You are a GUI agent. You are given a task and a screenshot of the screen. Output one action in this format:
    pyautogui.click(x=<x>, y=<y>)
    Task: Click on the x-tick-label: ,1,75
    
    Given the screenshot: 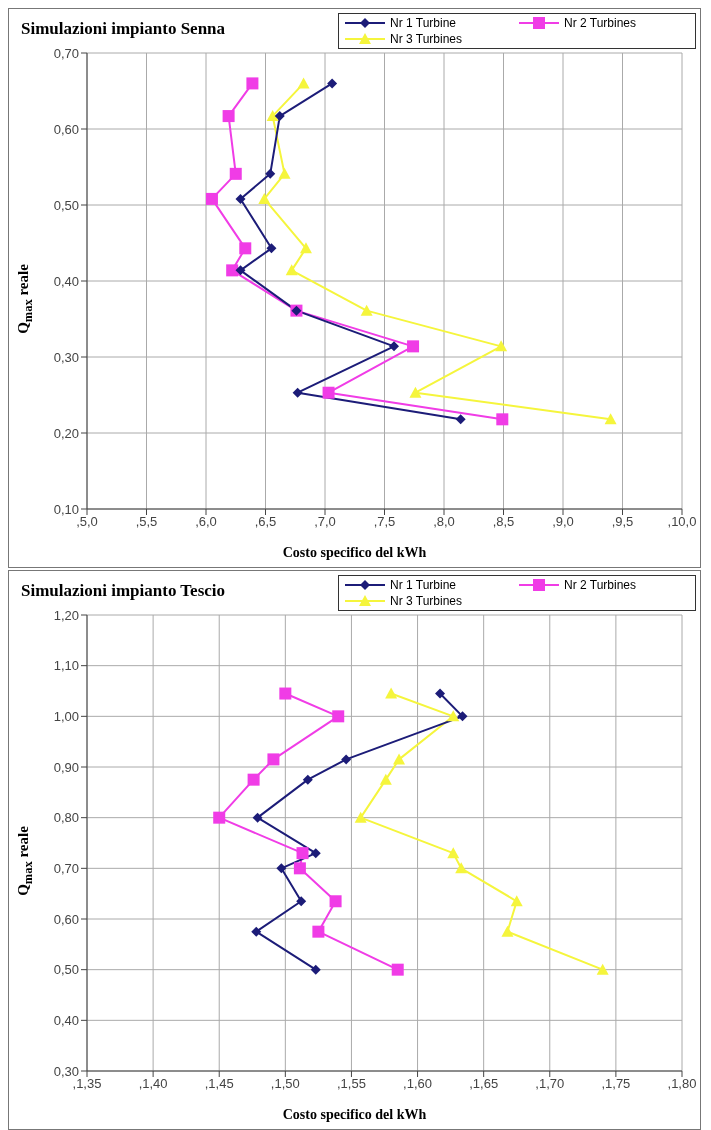 What is the action you would take?
    pyautogui.click(x=616, y=1084)
    